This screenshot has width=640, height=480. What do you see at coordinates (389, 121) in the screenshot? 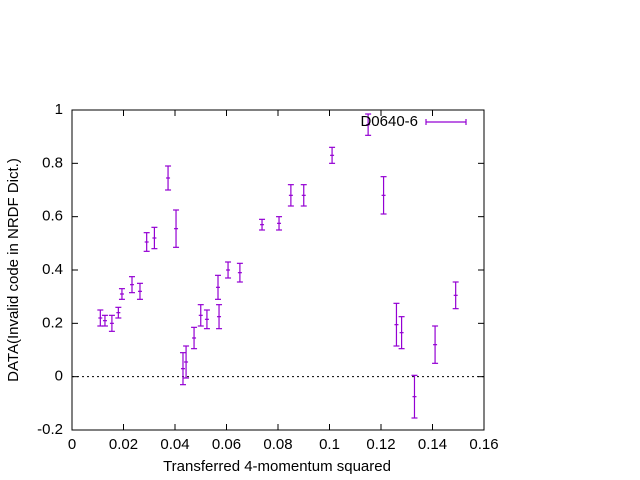
I see `legend-label: D0640-6` at bounding box center [389, 121].